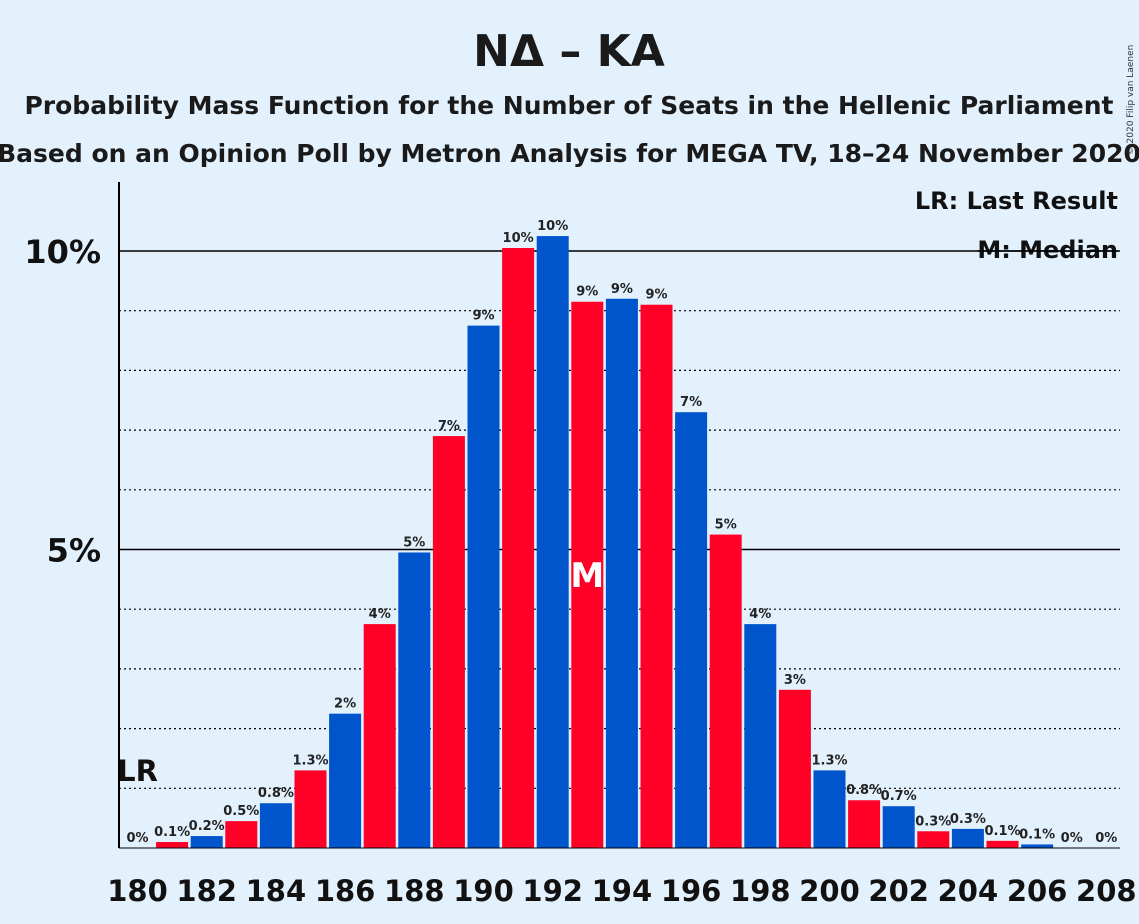 This screenshot has width=1139, height=924. What do you see at coordinates (172, 832) in the screenshot?
I see `bar-label-181: 0.1%` at bounding box center [172, 832].